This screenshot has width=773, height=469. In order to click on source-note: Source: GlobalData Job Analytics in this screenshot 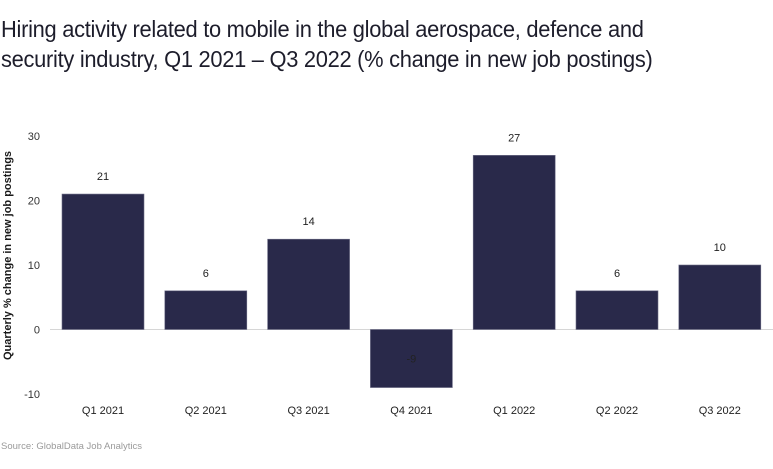, I will do `click(71, 446)`.